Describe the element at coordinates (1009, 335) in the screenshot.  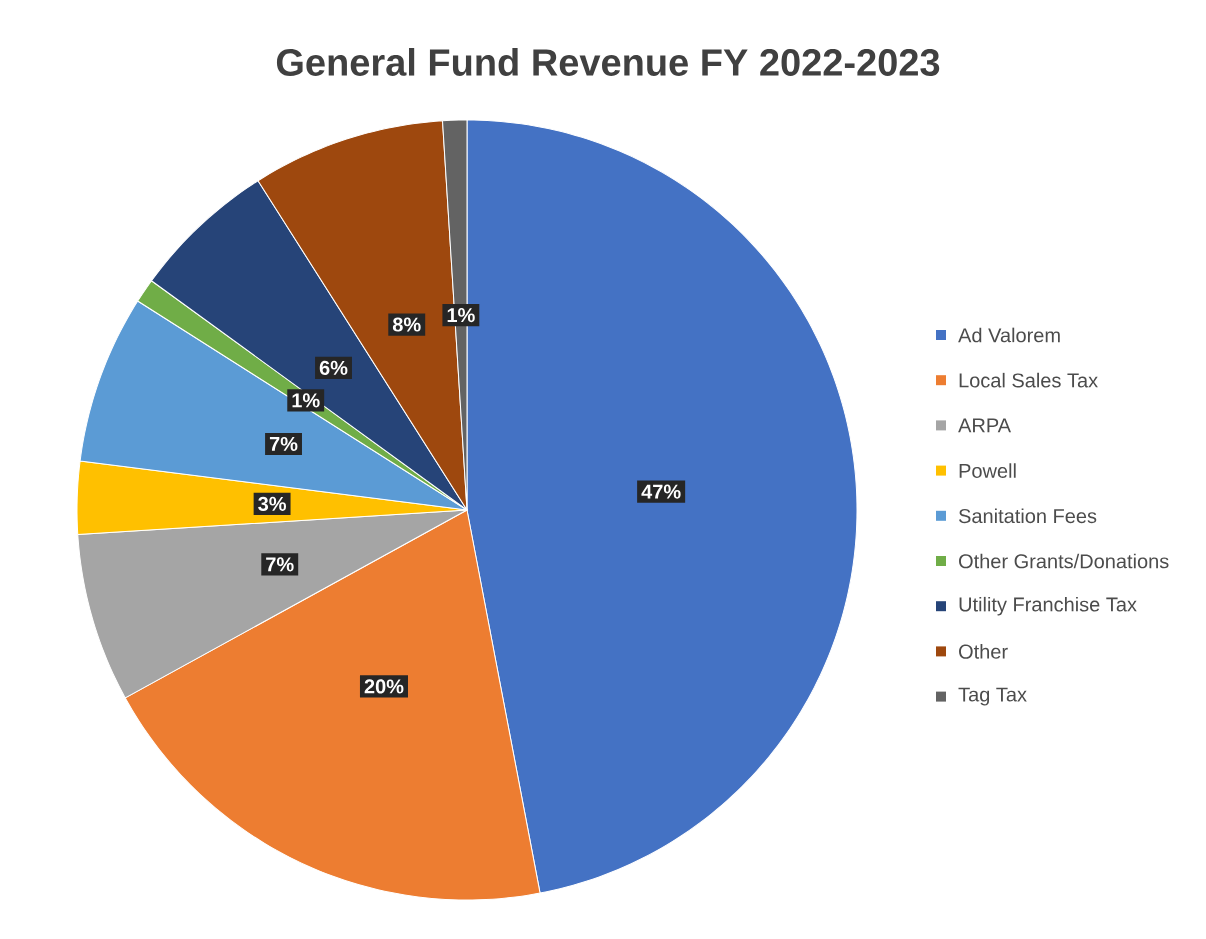
I see `legend-label: Ad Valorem` at that location.